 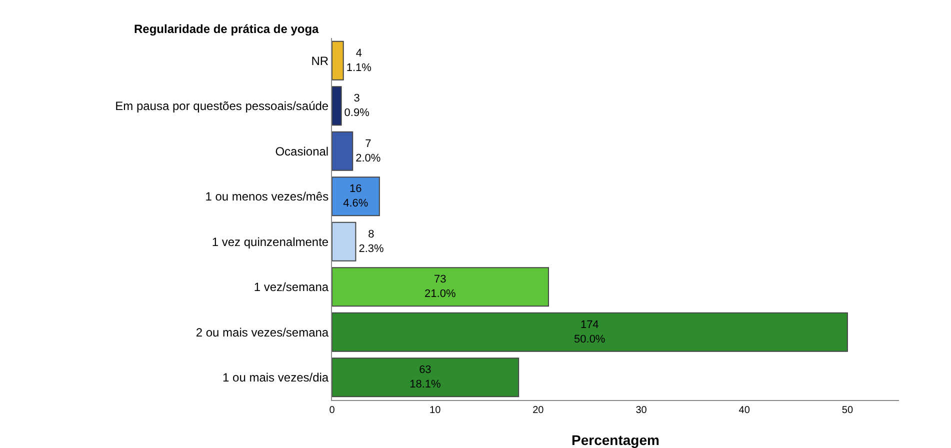 I want to click on data-label: 174 50.0%, so click(x=590, y=332).